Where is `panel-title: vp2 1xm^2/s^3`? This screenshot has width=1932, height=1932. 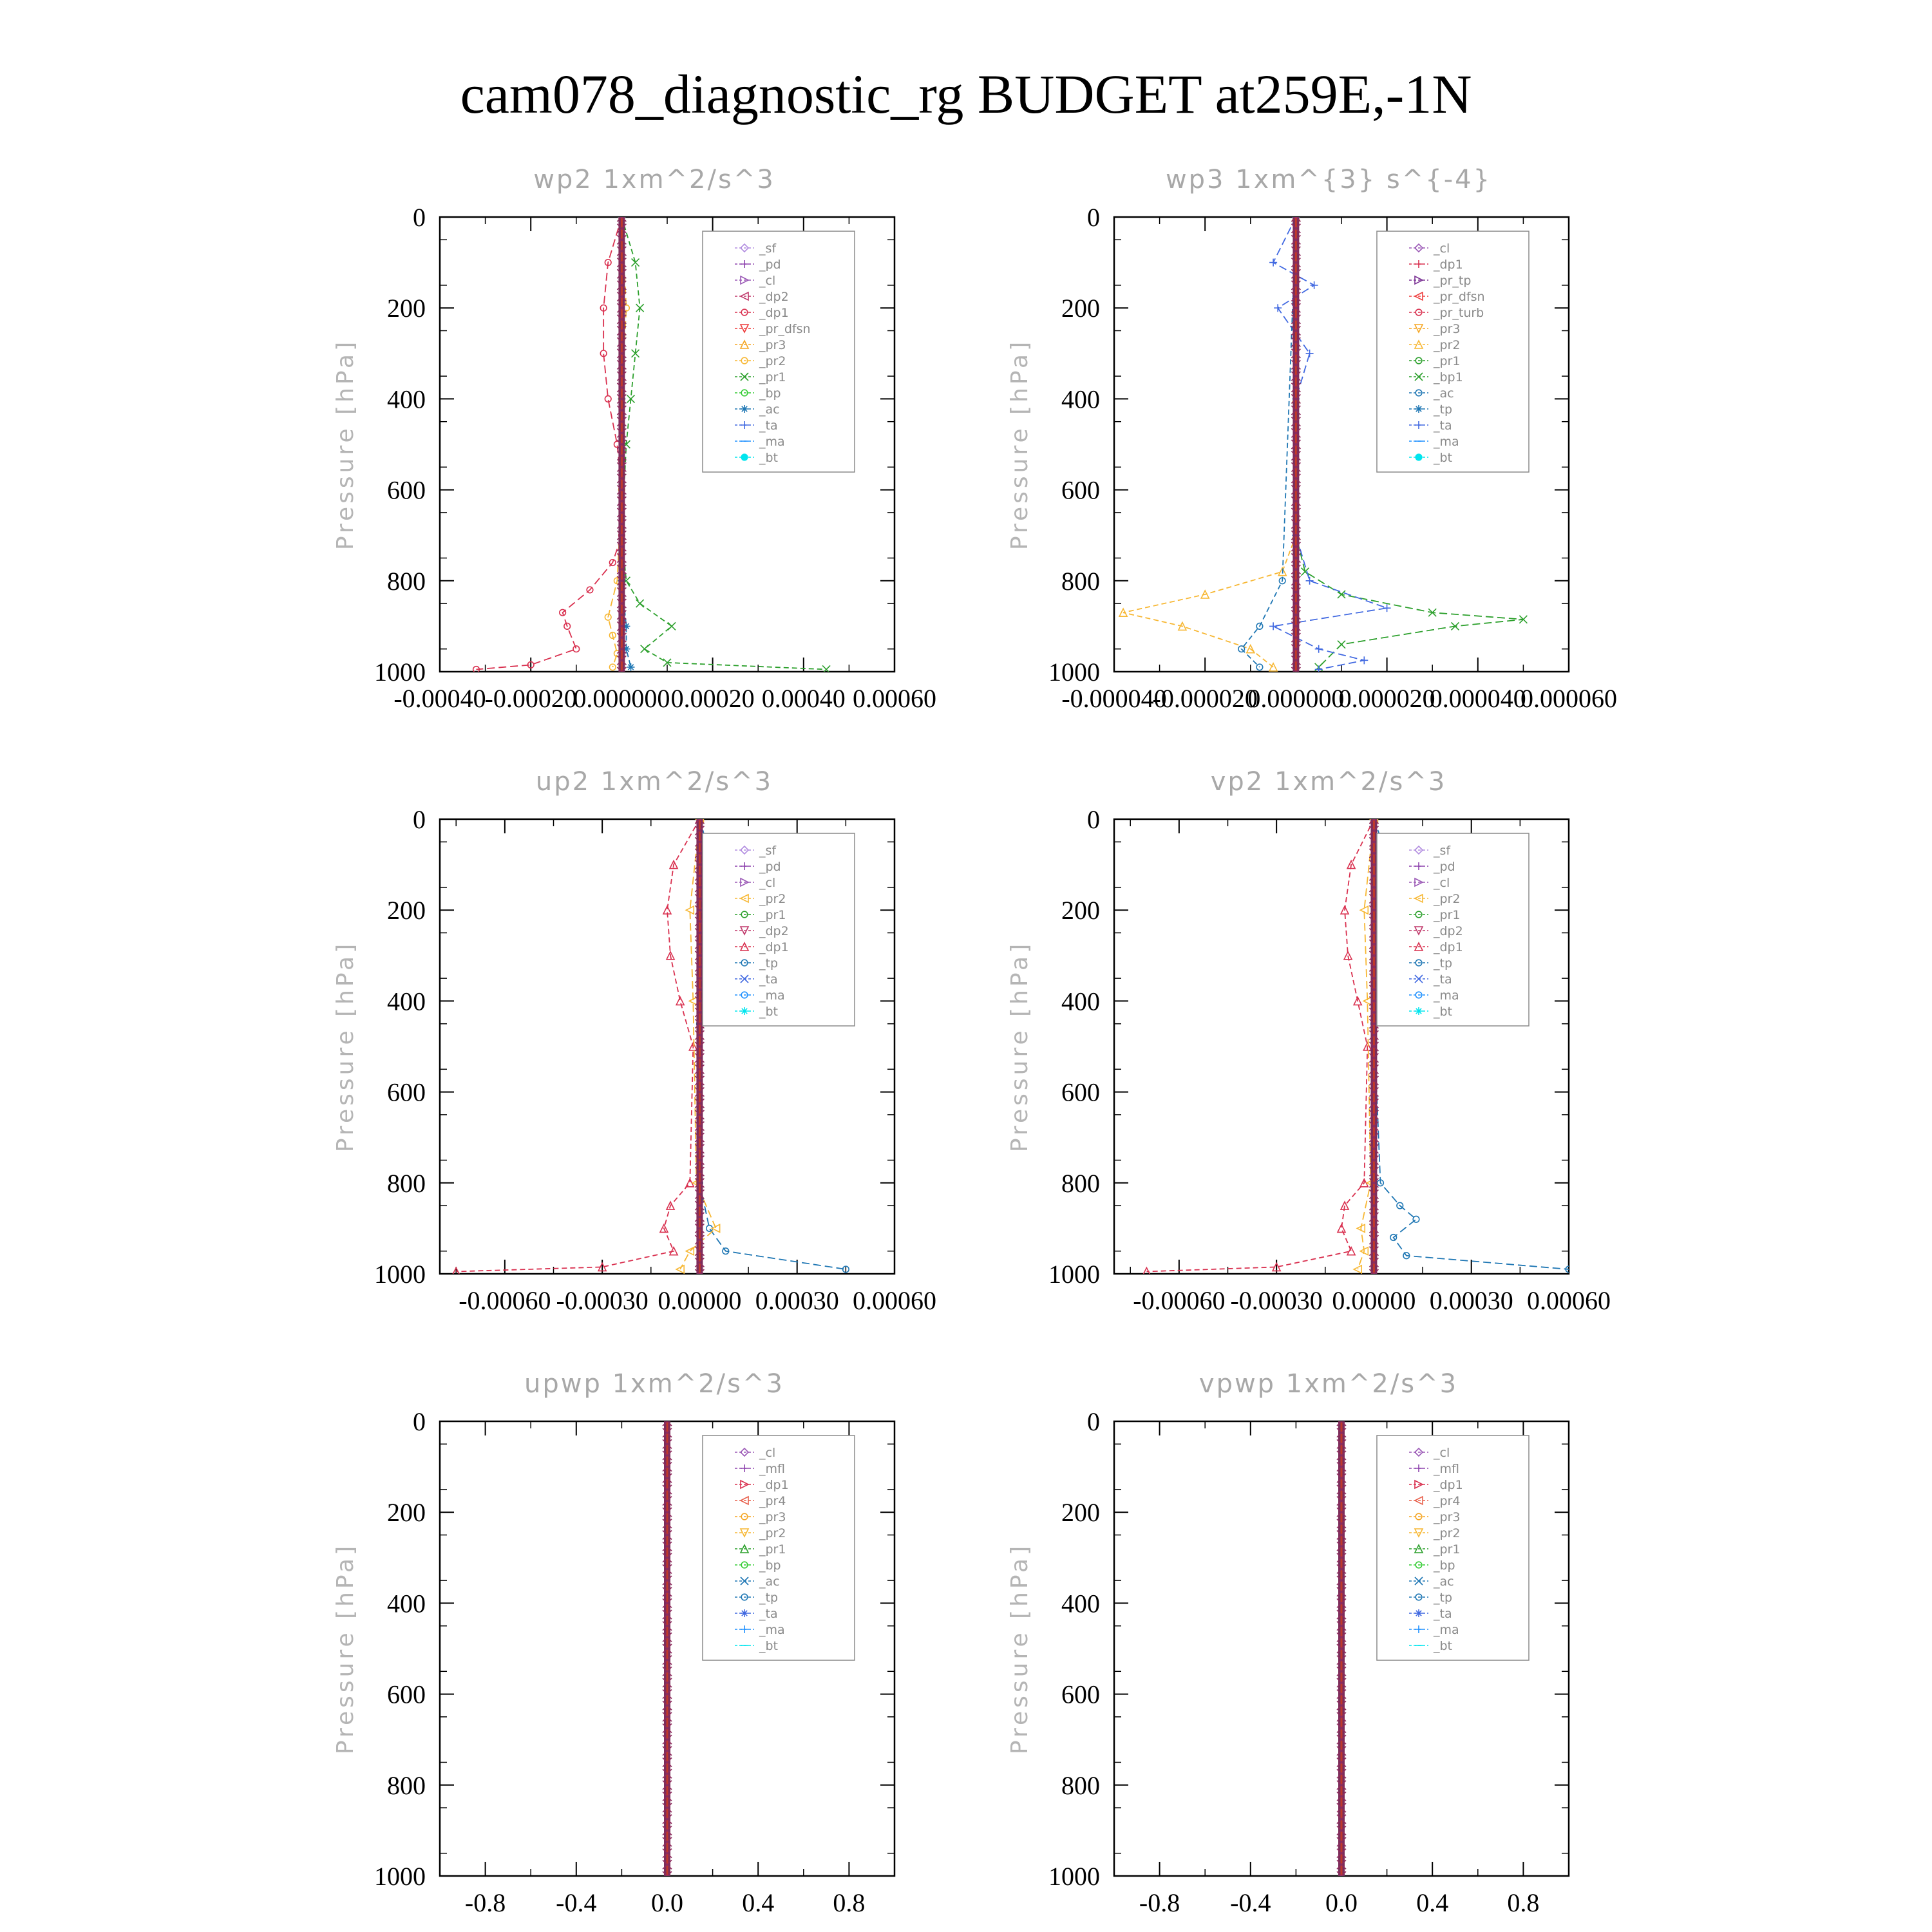 panel-title: vp2 1xm^2/s^3 is located at coordinates (1329, 782).